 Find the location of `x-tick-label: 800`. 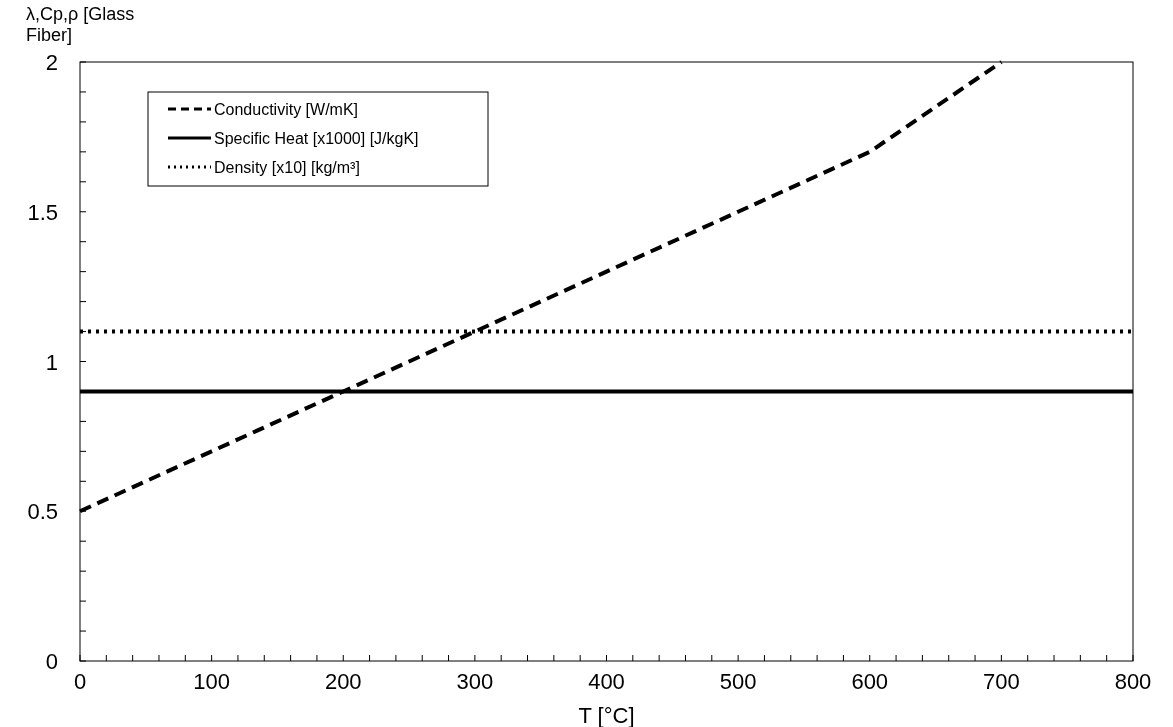

x-tick-label: 800 is located at coordinates (1133, 681).